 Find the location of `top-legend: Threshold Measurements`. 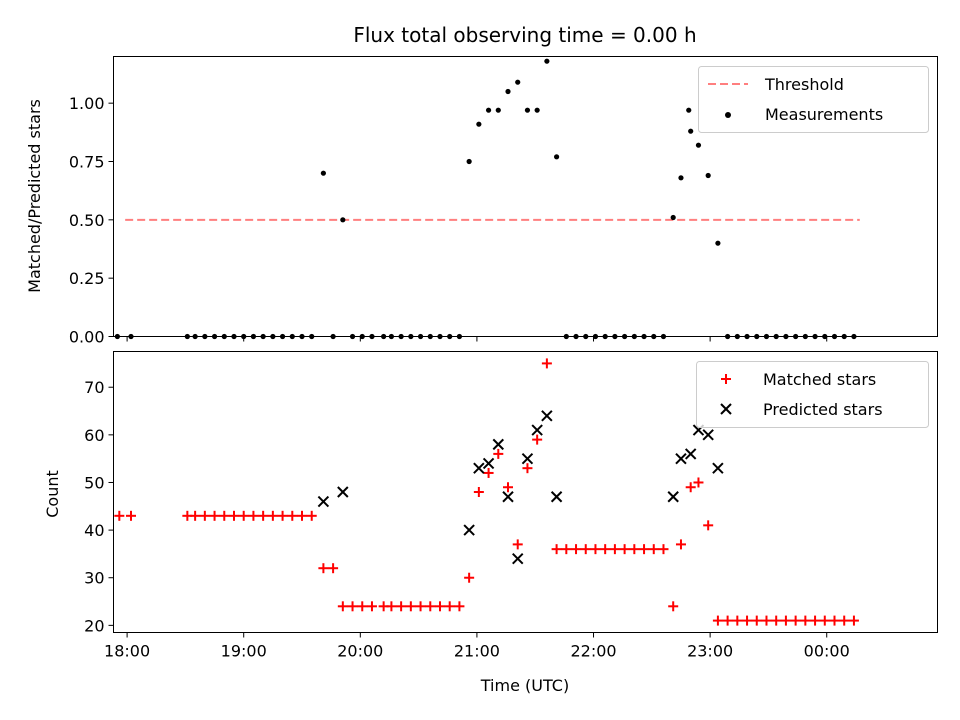

top-legend: Threshold Measurements is located at coordinates (813, 99).